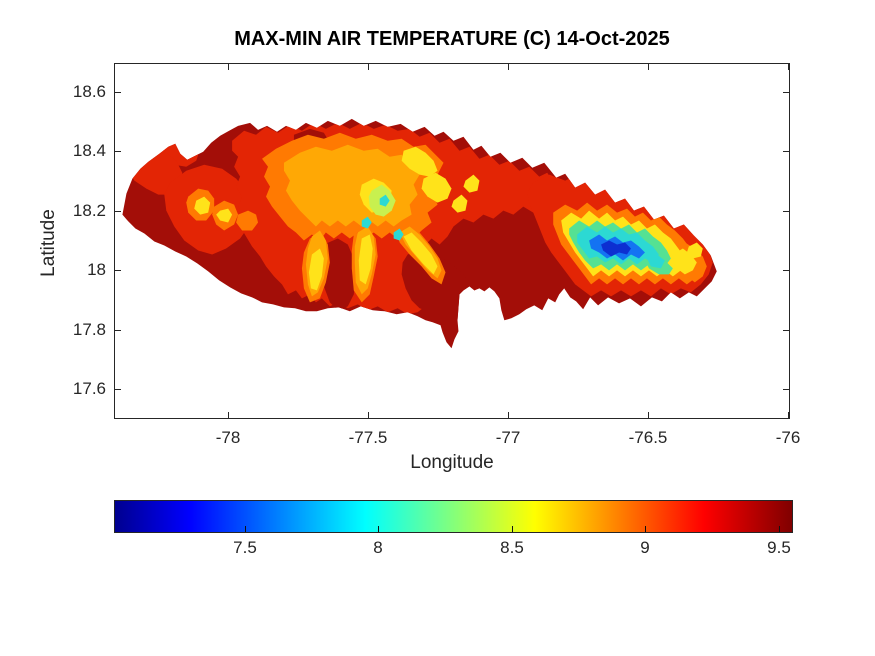 This screenshot has height=656, width=875. Describe the element at coordinates (228, 437) in the screenshot. I see `x-tick-label: -78` at that location.